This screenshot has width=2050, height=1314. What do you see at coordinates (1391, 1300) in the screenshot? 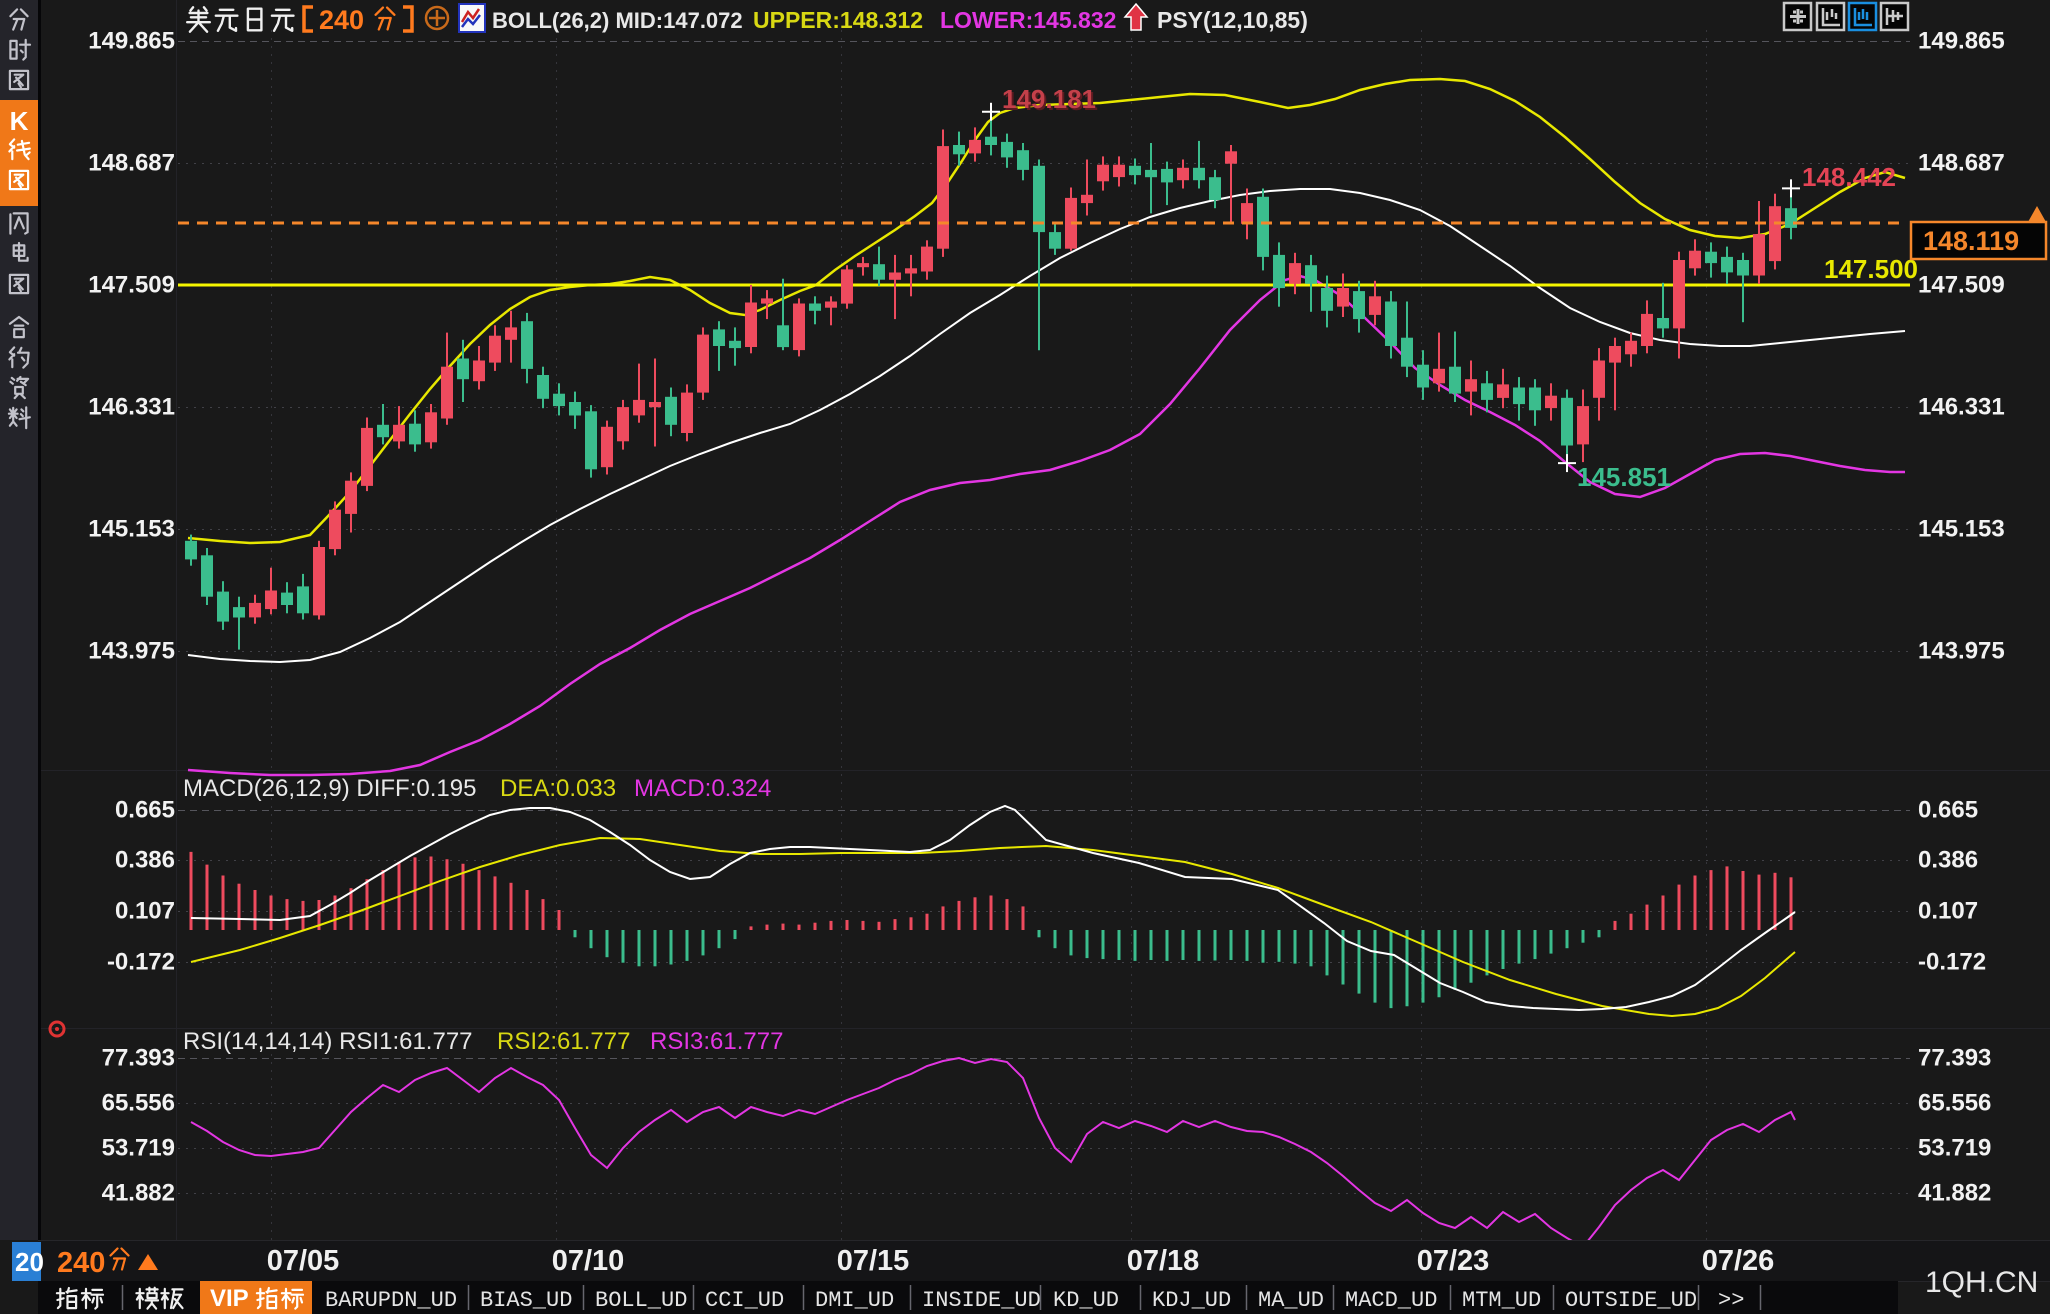
I see `svg-text: MACD_UD` at bounding box center [1391, 1300].